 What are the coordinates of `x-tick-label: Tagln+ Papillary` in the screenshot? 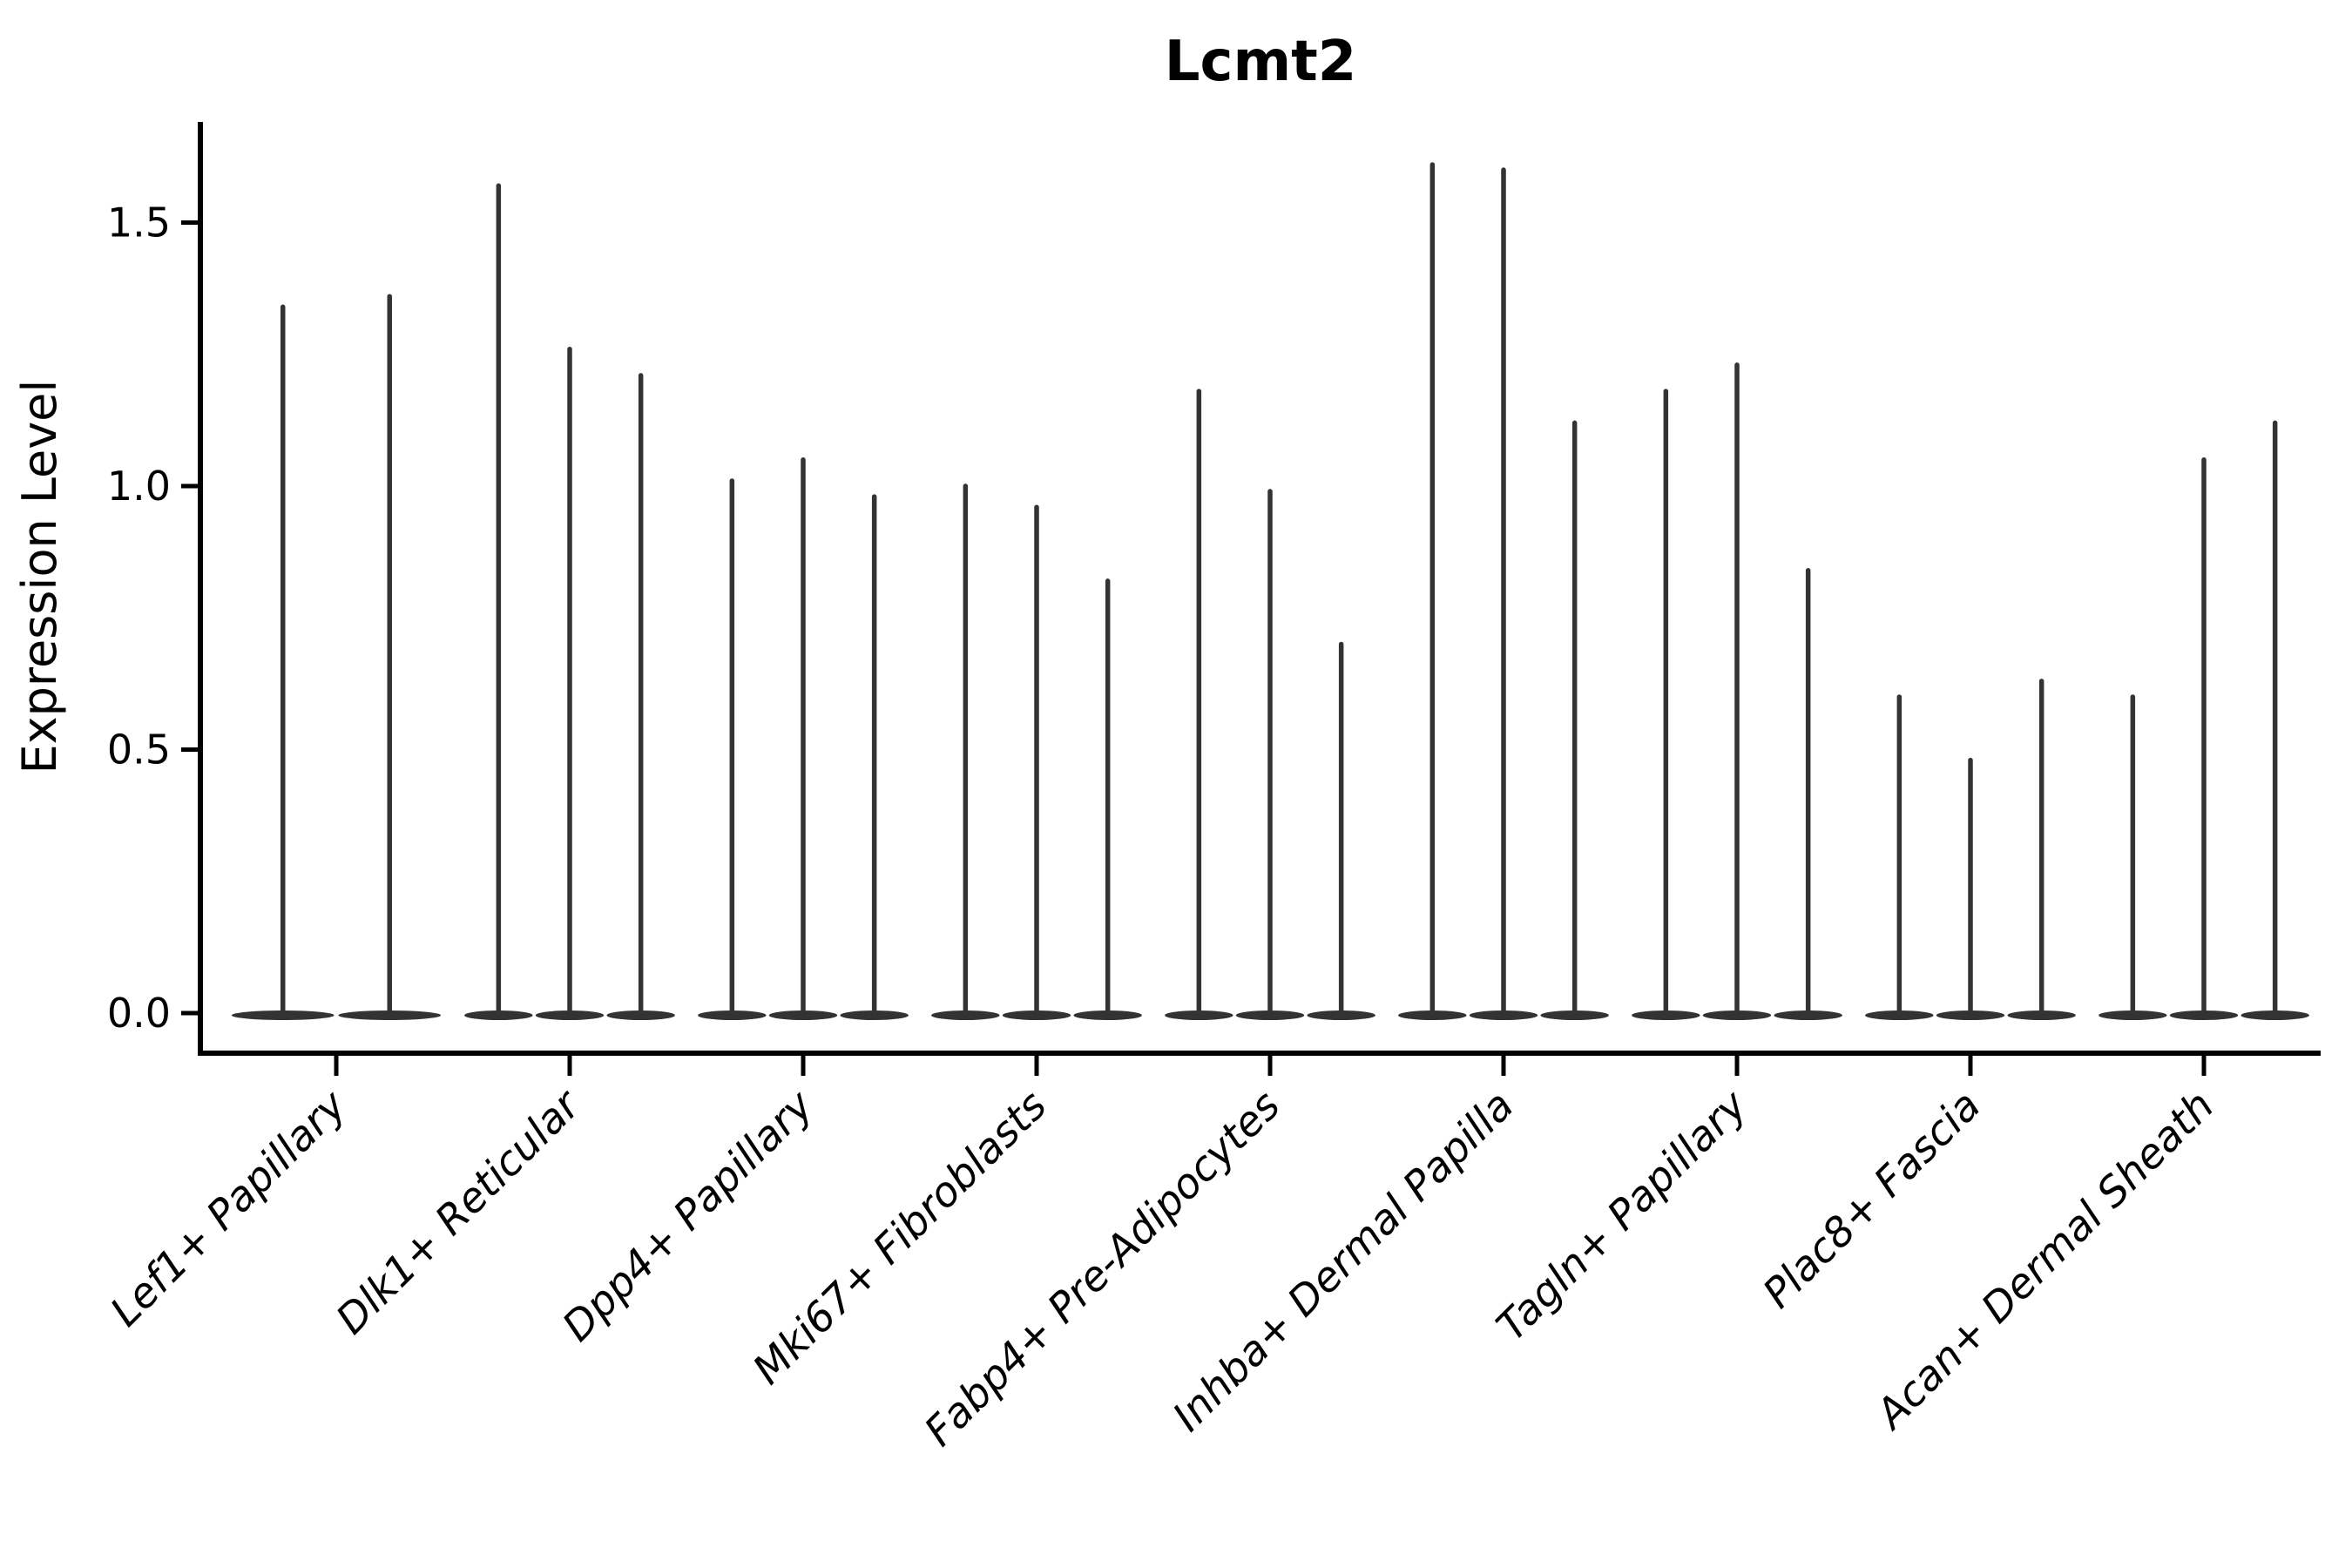 It's located at (1623, 1216).